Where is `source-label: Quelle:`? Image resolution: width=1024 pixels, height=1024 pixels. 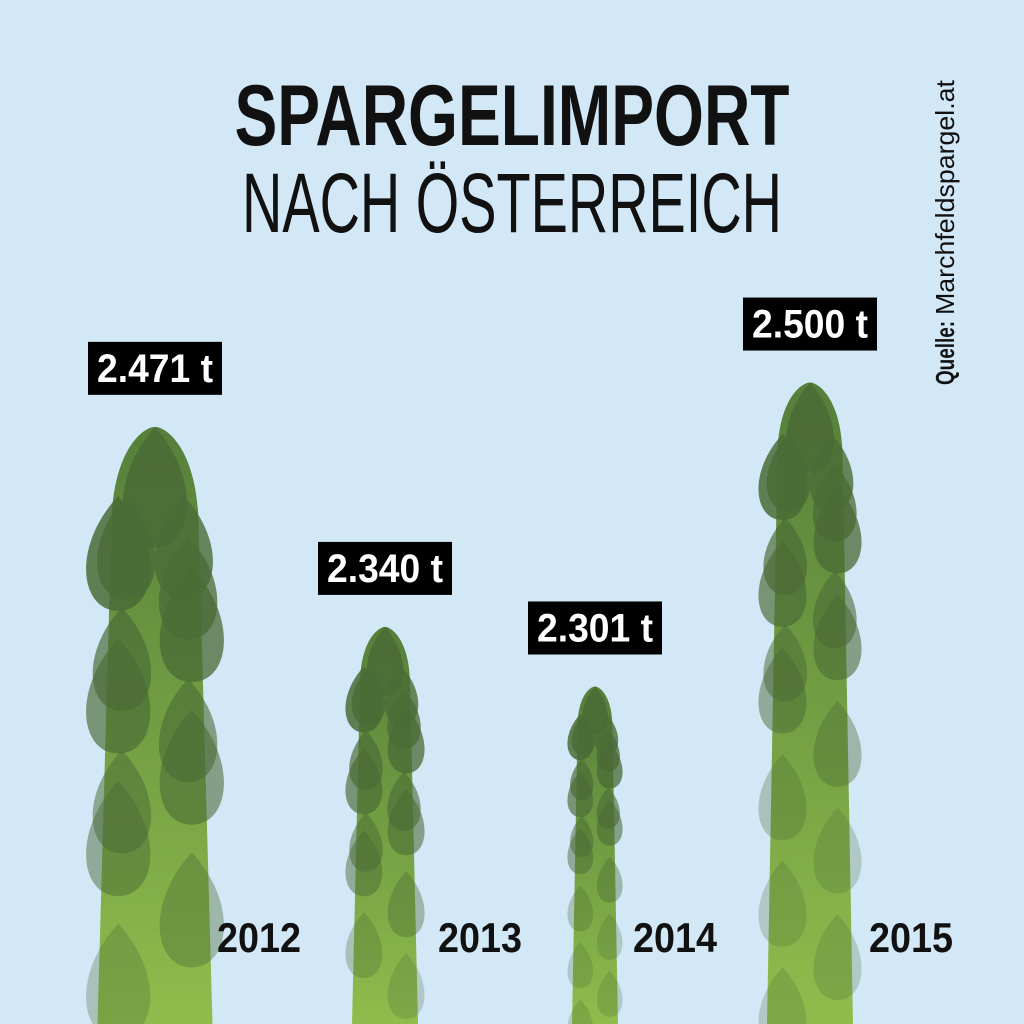 source-label: Quelle: is located at coordinates (945, 353).